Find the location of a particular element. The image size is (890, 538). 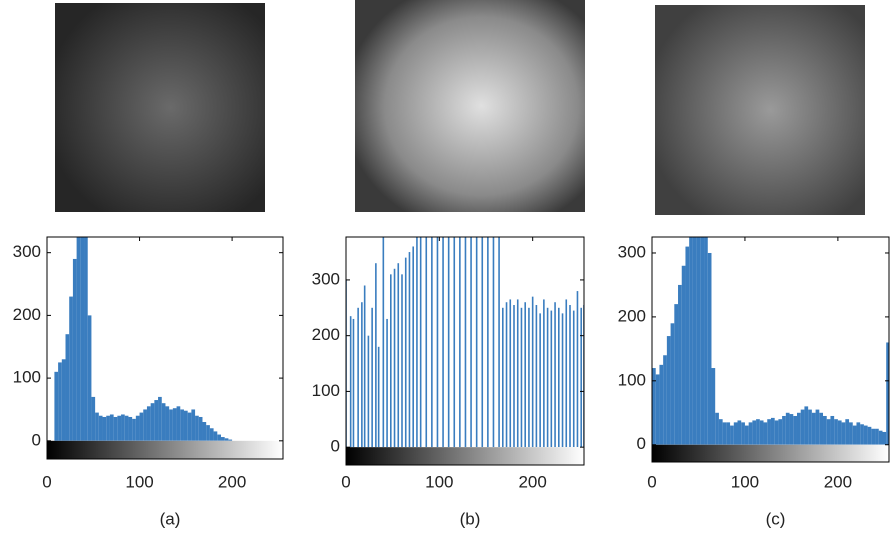

y-tick-label: 300 is located at coordinates (27, 251).